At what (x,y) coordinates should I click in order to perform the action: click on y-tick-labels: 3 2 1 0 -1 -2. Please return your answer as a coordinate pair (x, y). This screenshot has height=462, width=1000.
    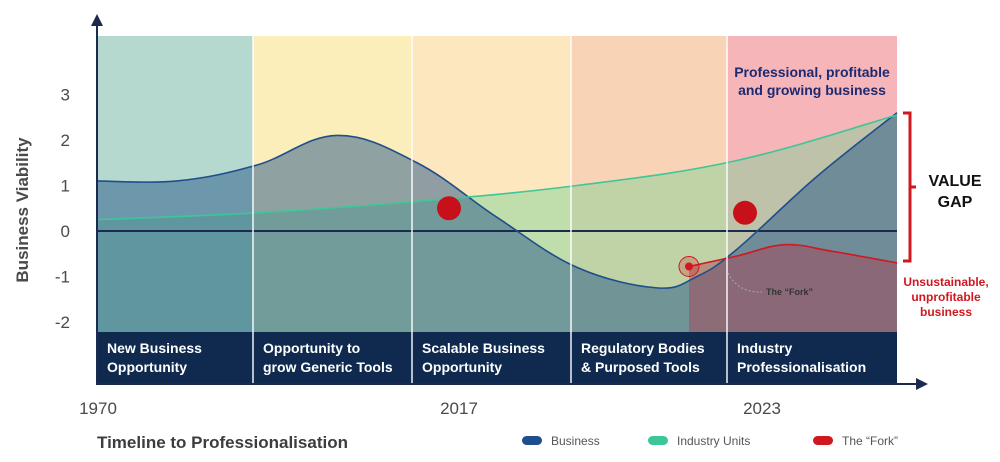
    Looking at the image, I should click on (62, 209).